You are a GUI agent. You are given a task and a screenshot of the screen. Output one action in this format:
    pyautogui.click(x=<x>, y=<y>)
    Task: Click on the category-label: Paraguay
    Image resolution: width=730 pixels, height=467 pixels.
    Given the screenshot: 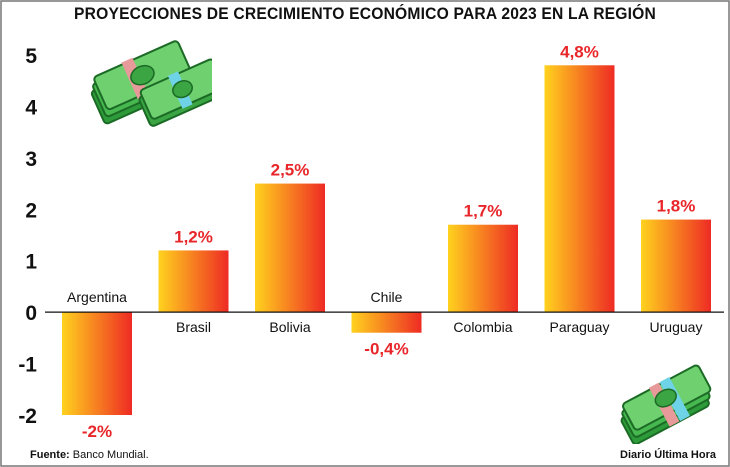 What is the action you would take?
    pyautogui.click(x=580, y=327)
    